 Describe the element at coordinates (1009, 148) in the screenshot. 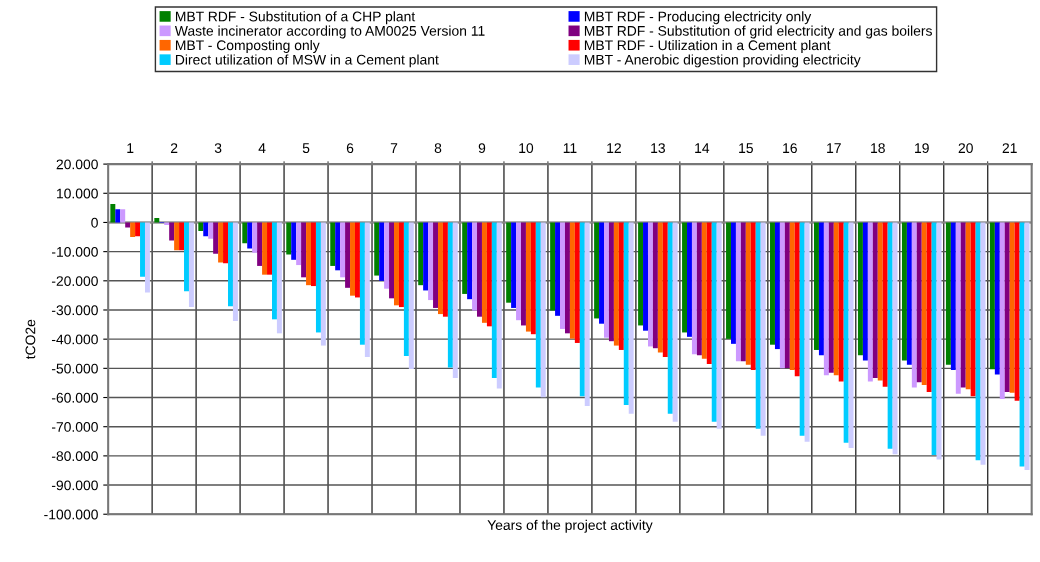

I see `x-tick-label: 21` at that location.